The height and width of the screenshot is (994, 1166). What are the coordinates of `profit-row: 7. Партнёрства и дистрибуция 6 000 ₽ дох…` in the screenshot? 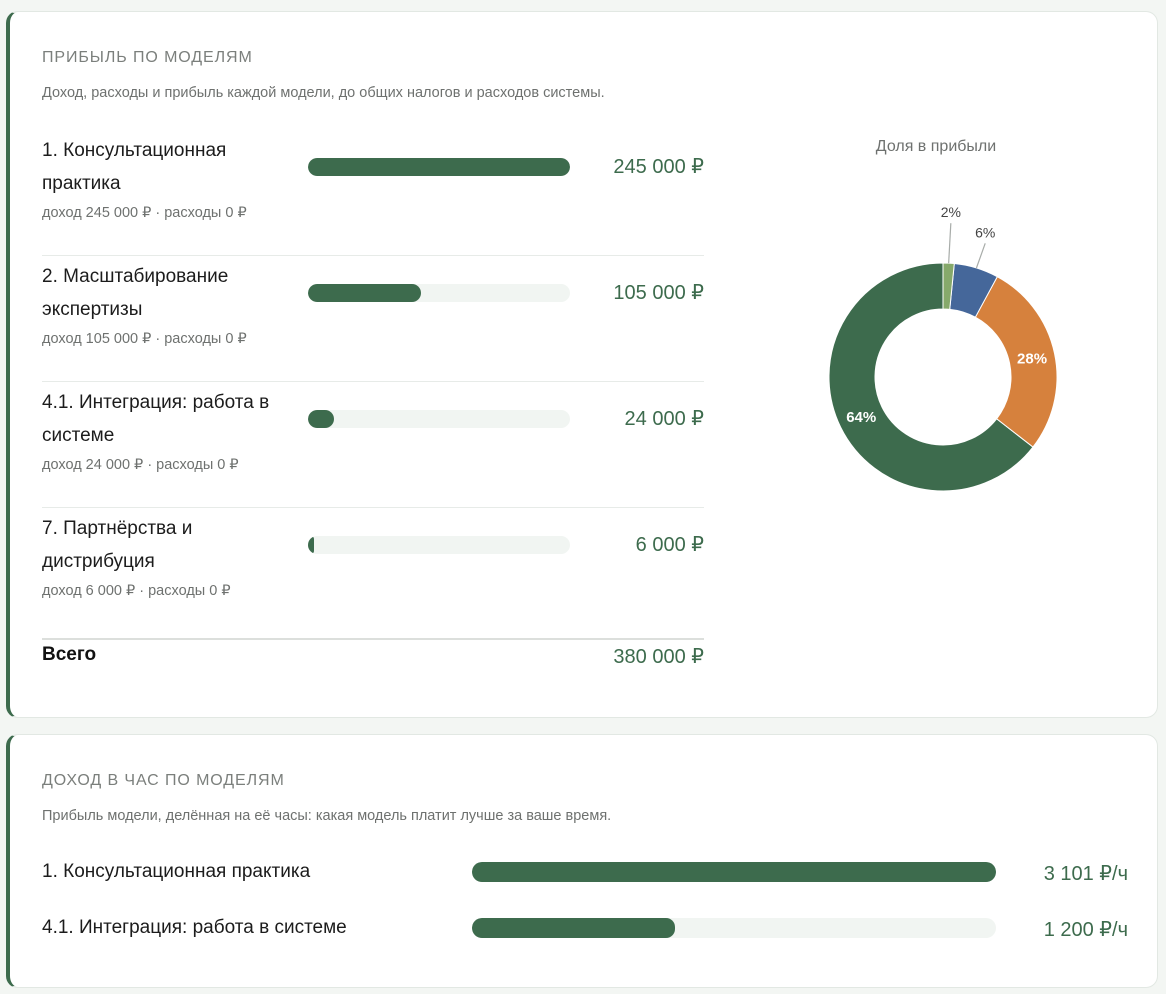 It's located at (373, 574).